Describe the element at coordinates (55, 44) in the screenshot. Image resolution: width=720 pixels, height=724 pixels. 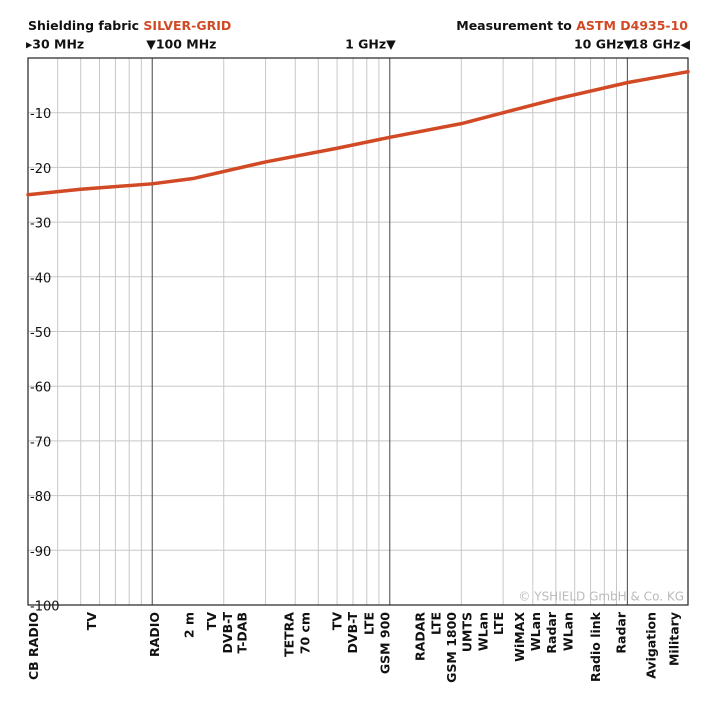
I see `x-tick-label: ▸30 MHz` at that location.